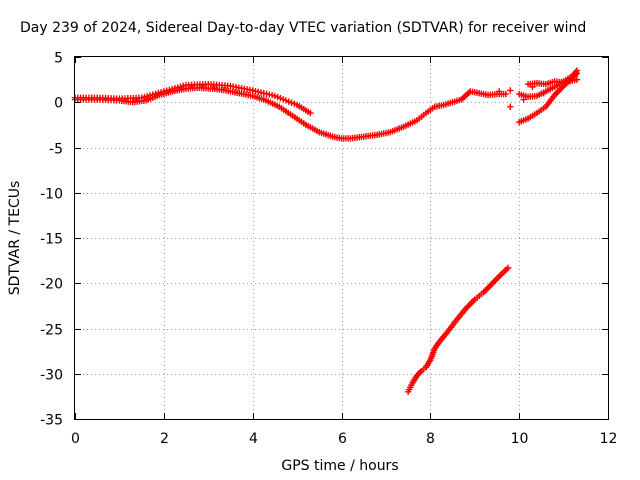  I want to click on y-tick-label: -25, so click(51, 331).